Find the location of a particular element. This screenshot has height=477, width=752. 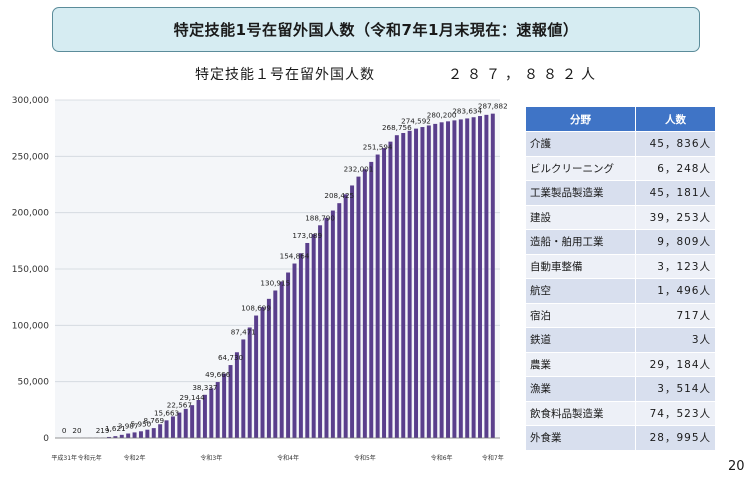

page-number: 20 is located at coordinates (736, 466).